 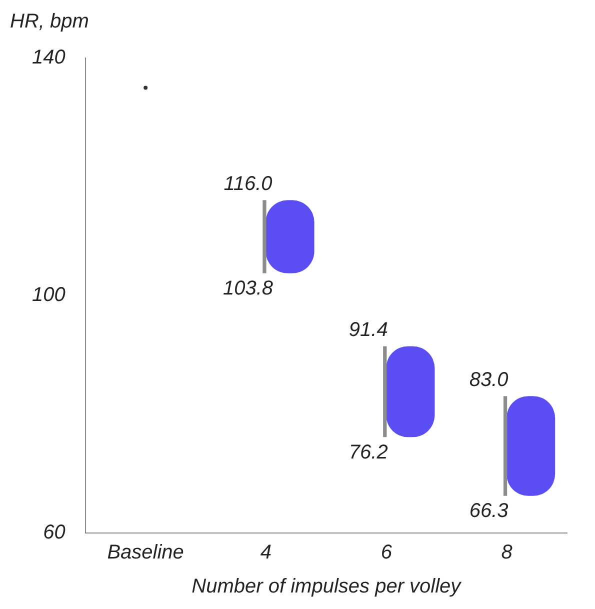 I want to click on x-axis-title: Number of impulses per volley, so click(x=327, y=587).